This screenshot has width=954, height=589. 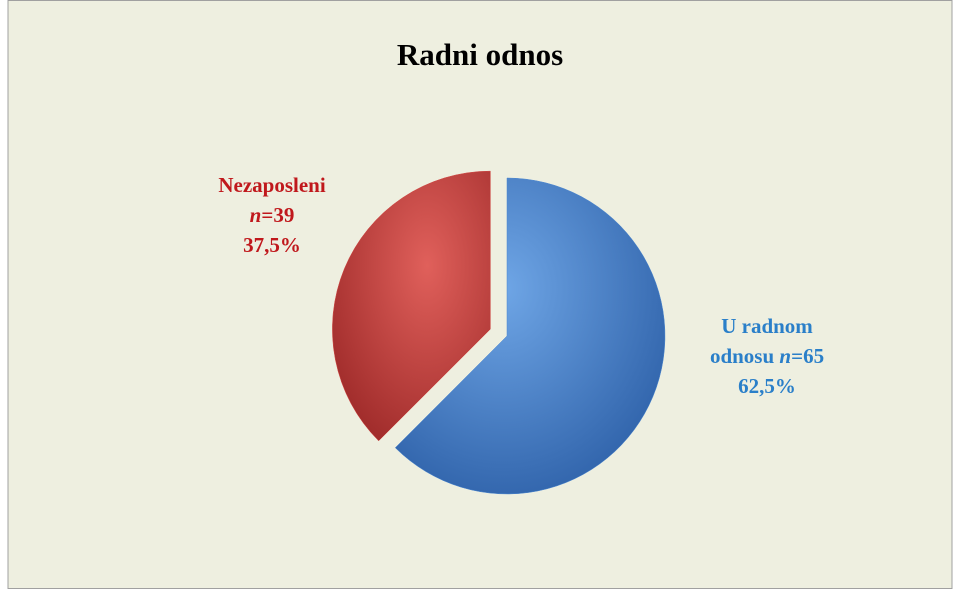 What do you see at coordinates (767, 326) in the screenshot?
I see `slice-label: U radnom` at bounding box center [767, 326].